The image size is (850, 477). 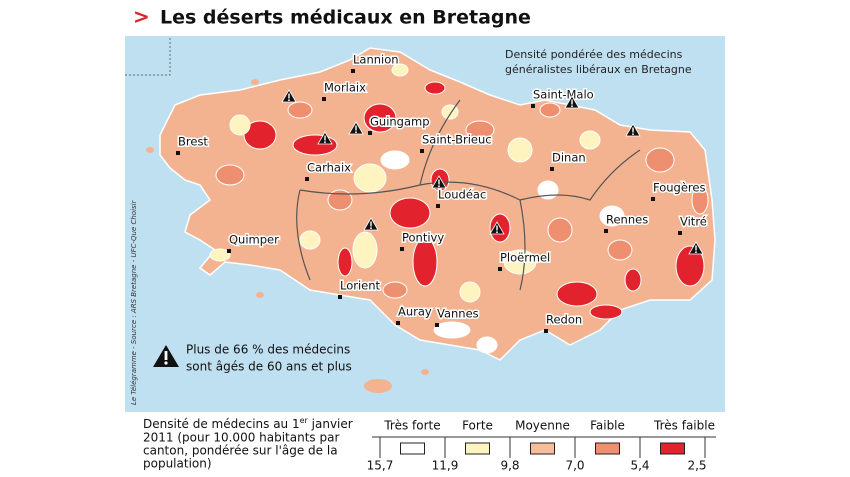 What do you see at coordinates (268, 350) in the screenshot?
I see `warning-note: Plus de 66 % des médecins` at bounding box center [268, 350].